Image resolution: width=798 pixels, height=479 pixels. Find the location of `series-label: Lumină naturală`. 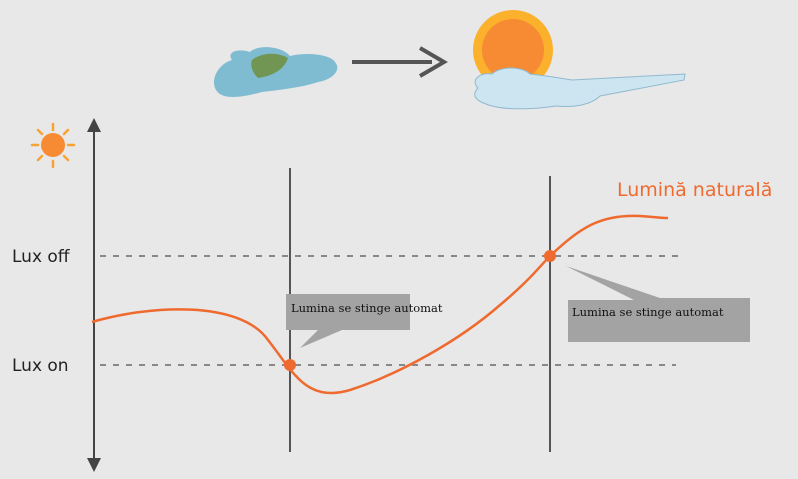

series-label: Lumină naturală is located at coordinates (694, 190).